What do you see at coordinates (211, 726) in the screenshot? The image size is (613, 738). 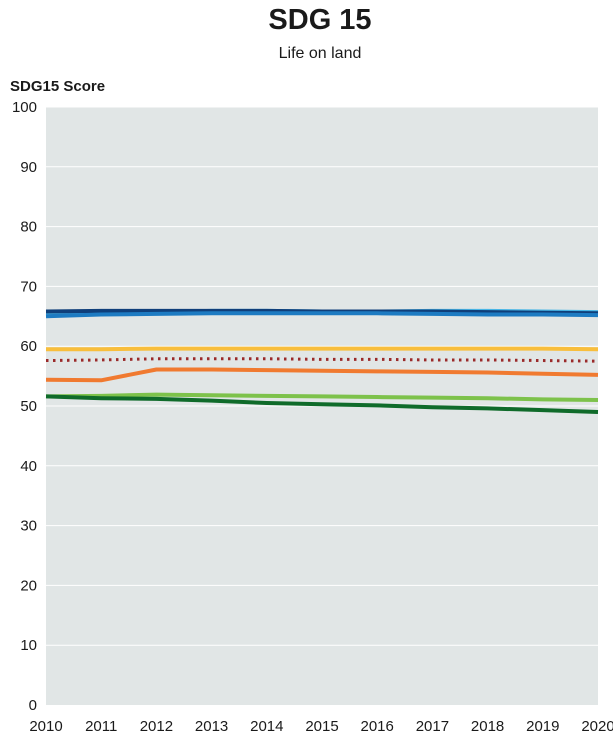 I see `x-tick-label: 2013` at bounding box center [211, 726].